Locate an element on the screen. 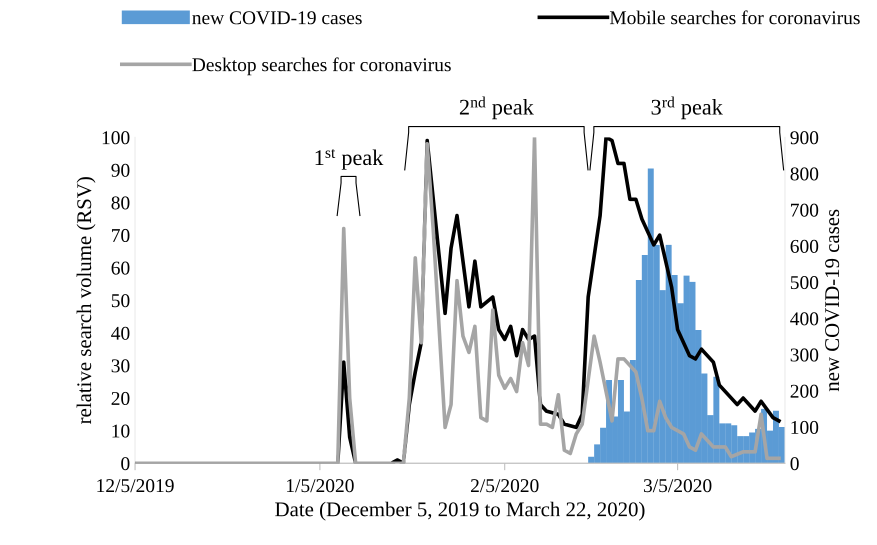 The height and width of the screenshot is (545, 877). y-tick-label: 0 is located at coordinates (125, 463).